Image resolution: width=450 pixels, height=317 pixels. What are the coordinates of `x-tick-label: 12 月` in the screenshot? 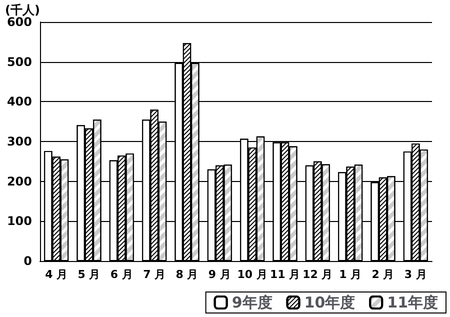 It's located at (317, 274).